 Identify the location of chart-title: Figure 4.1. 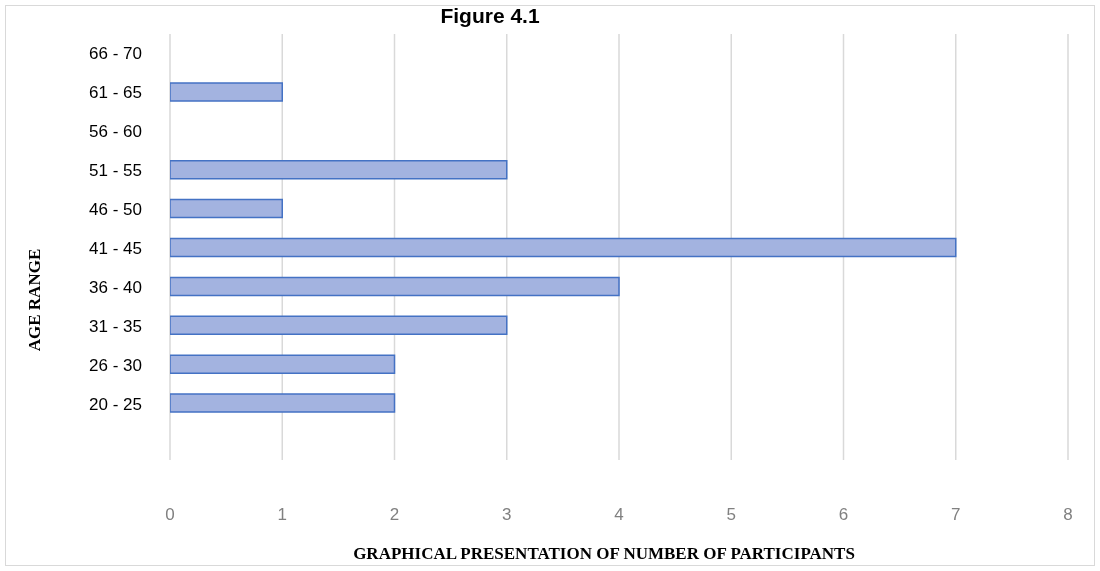
(490, 16).